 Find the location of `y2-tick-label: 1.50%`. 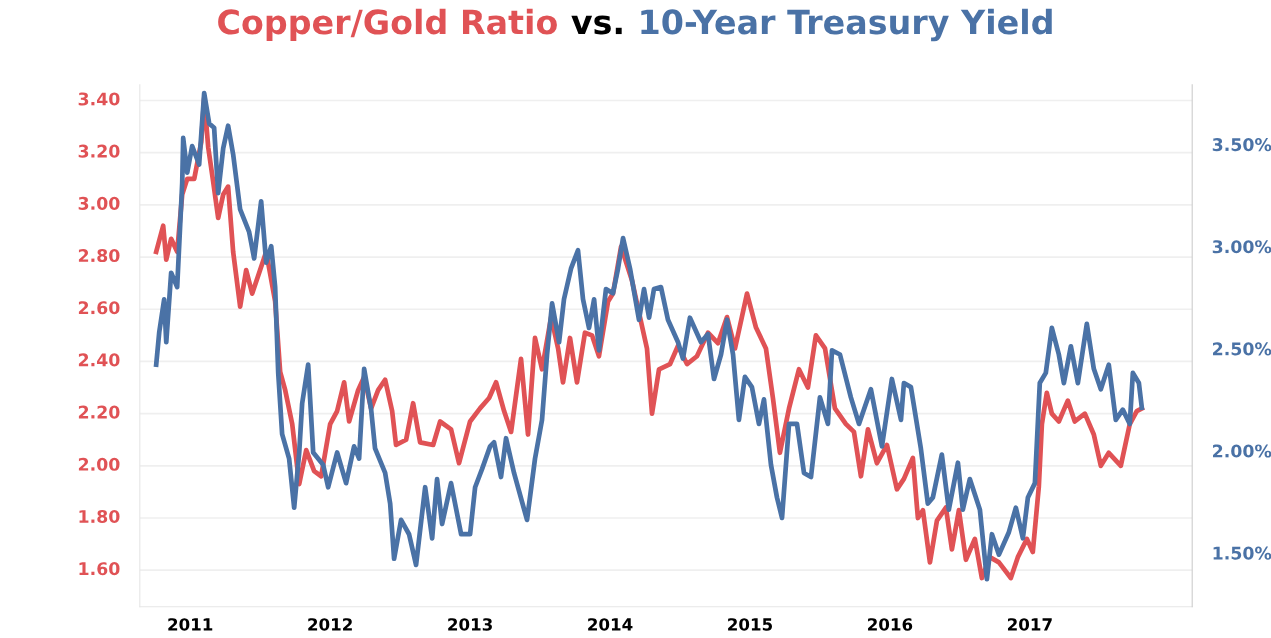

y2-tick-label: 1.50% is located at coordinates (1242, 553).